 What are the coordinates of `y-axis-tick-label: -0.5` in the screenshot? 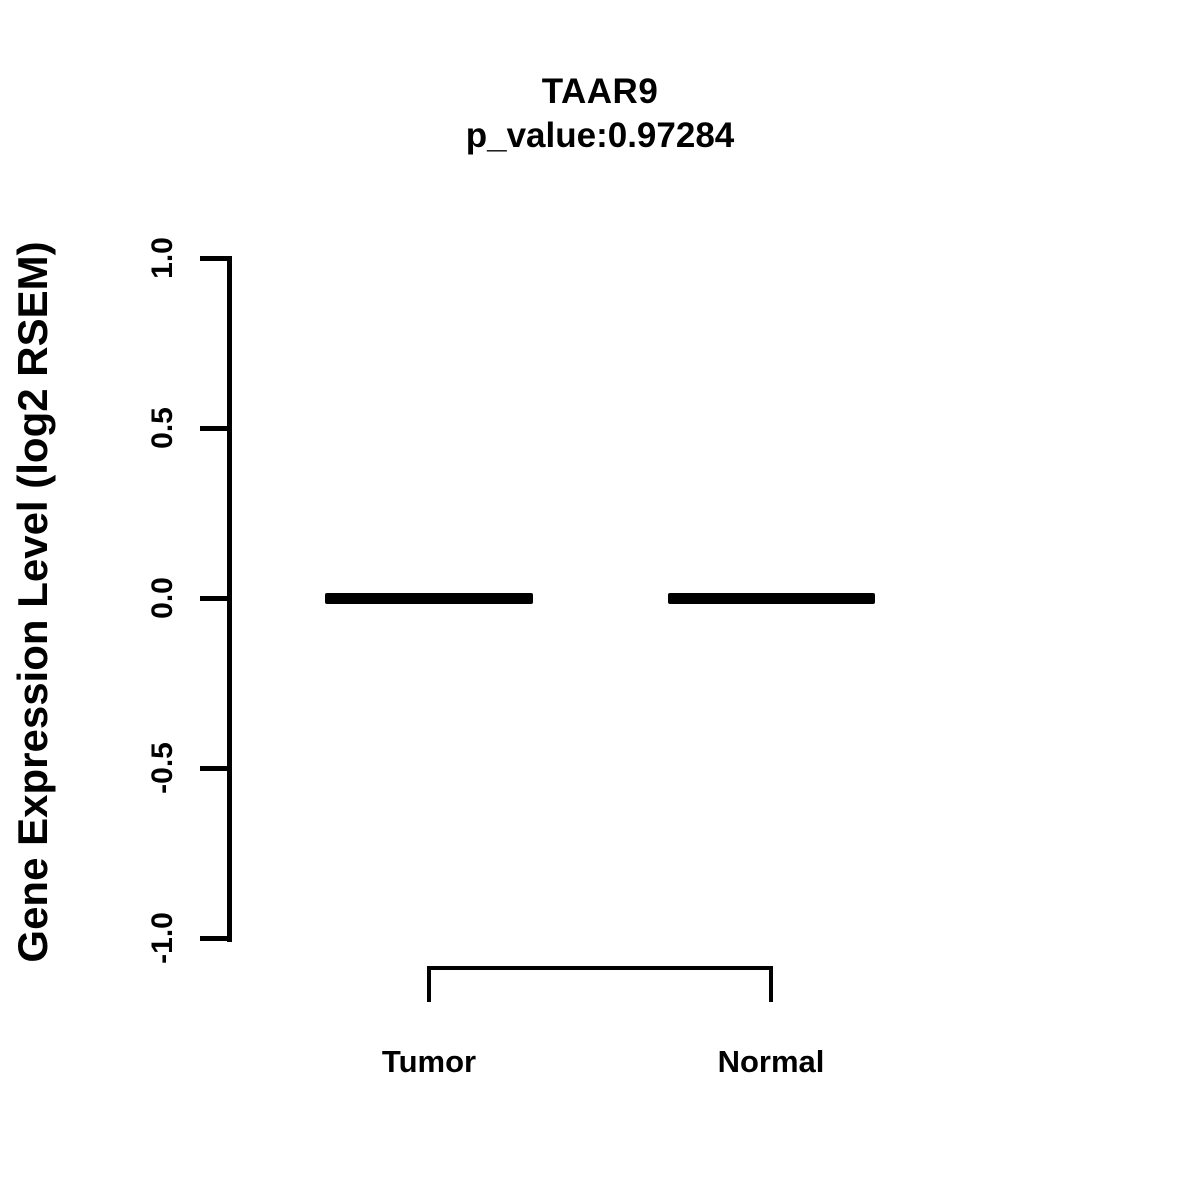 It's located at (162, 768).